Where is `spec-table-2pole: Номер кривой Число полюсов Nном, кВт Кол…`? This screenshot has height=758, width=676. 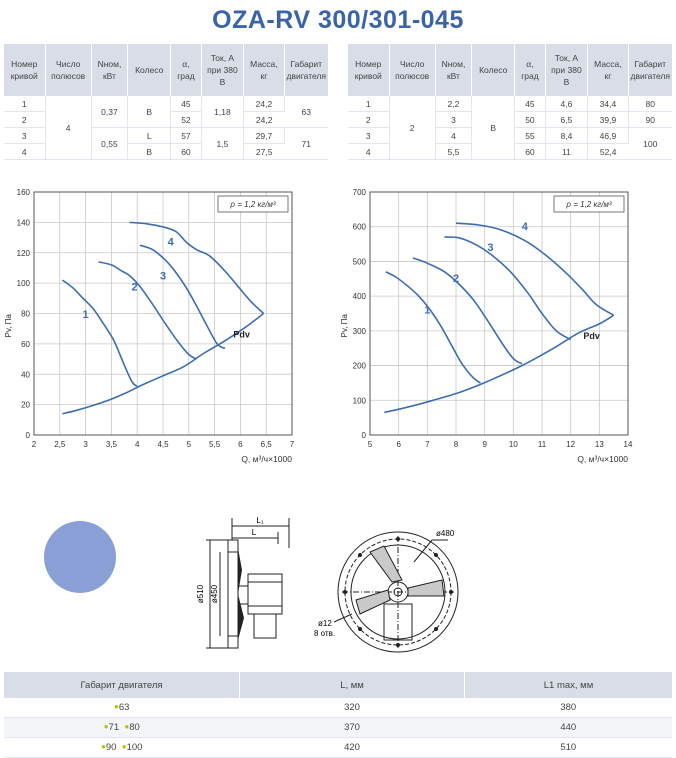 spec-table-2pole: Номер кривой Число полюсов Nном, кВт Кол… is located at coordinates (510, 102).